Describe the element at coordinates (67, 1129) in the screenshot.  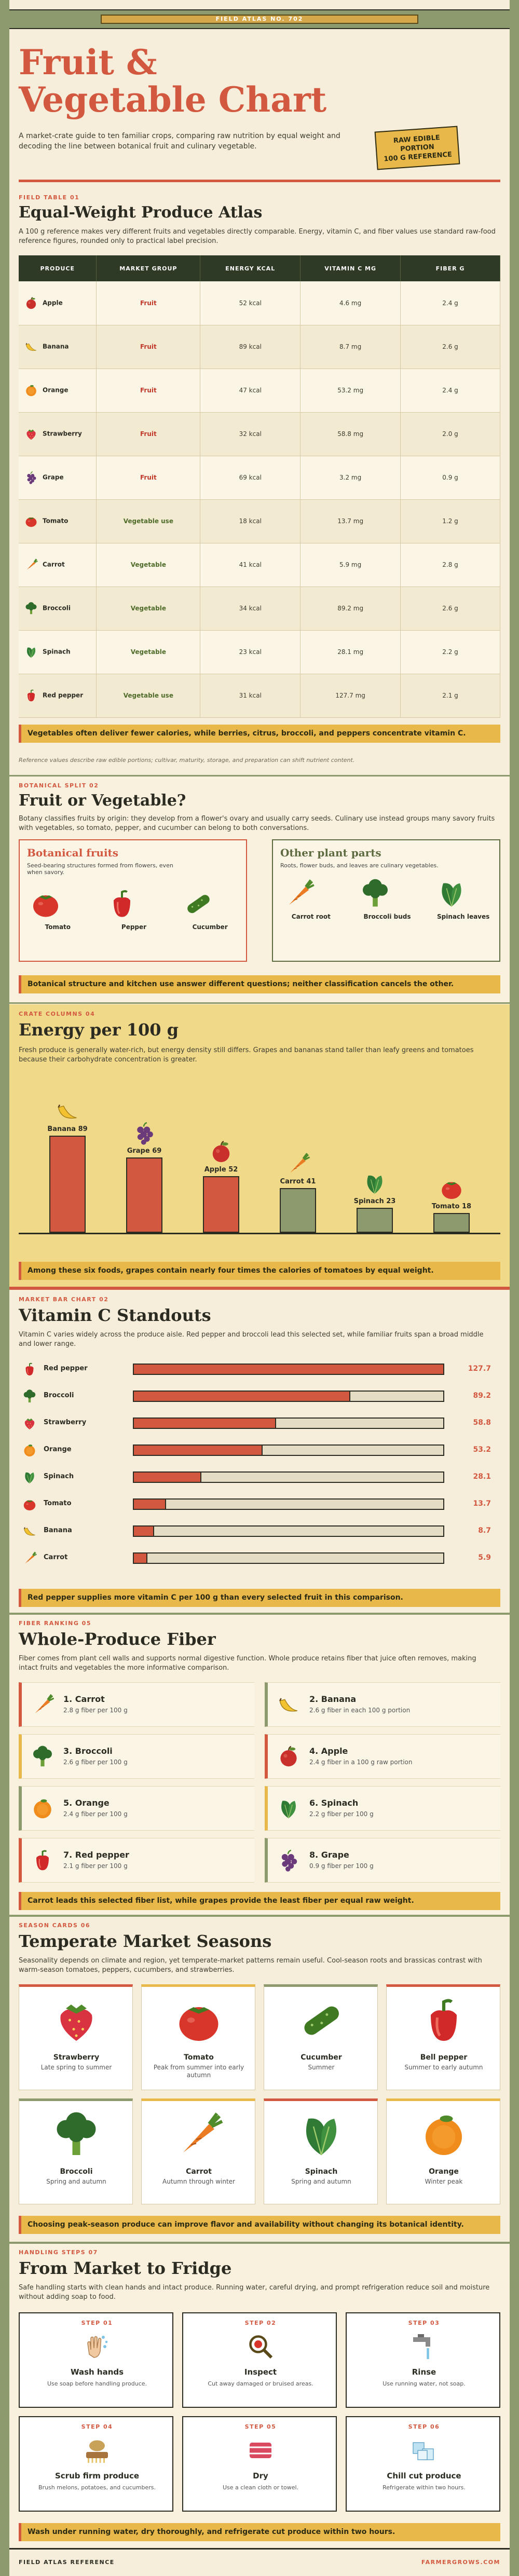
I see `energy-bar-label: Banana 89` at that location.